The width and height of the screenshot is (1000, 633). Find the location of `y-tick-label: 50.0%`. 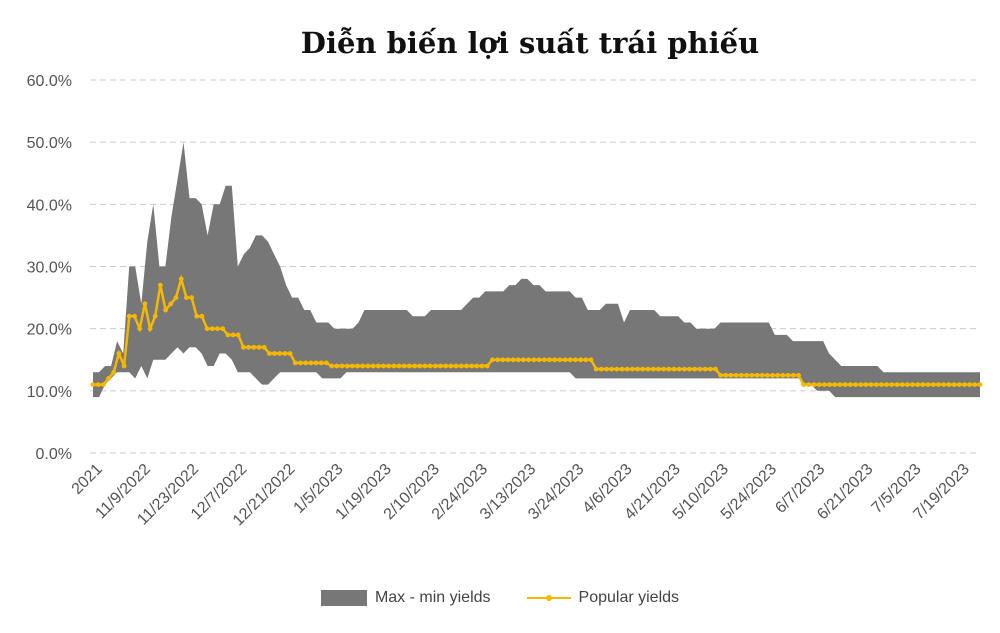

y-tick-label: 50.0% is located at coordinates (49, 143).